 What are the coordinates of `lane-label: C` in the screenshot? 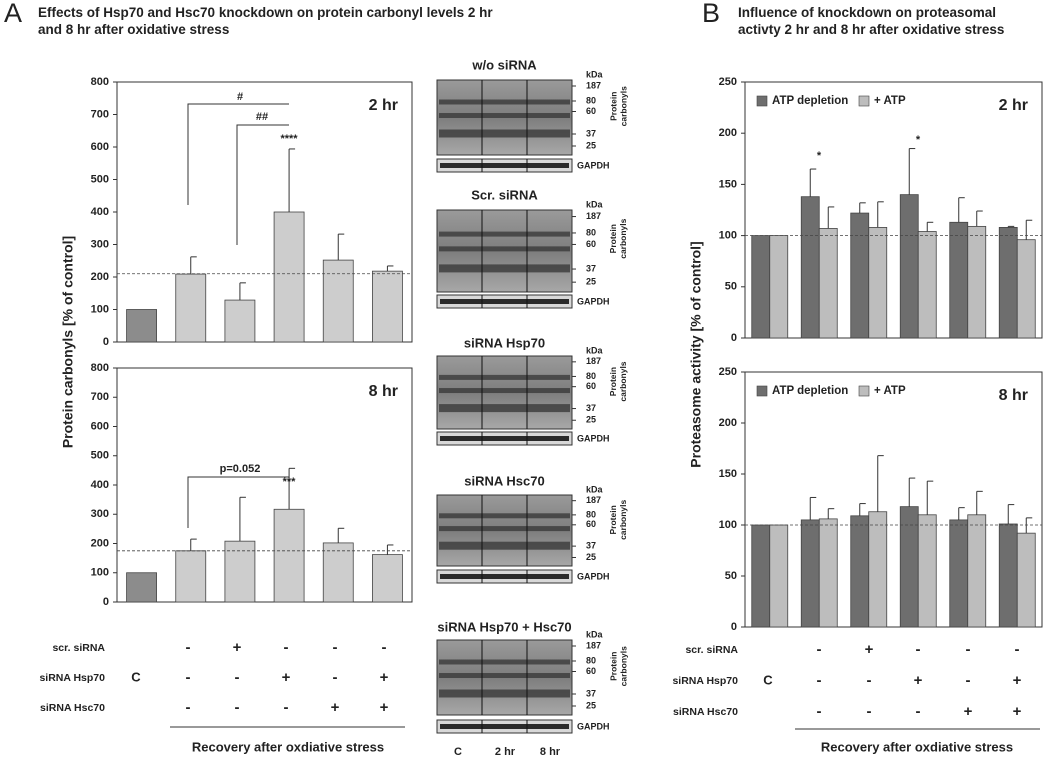 It's located at (458, 752).